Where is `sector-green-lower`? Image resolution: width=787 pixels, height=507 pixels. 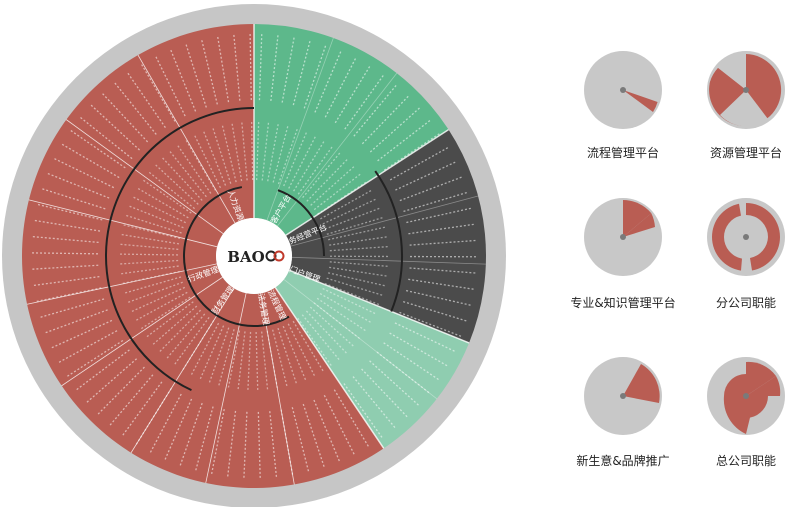
sector-green-lower is located at coordinates (372, 359).